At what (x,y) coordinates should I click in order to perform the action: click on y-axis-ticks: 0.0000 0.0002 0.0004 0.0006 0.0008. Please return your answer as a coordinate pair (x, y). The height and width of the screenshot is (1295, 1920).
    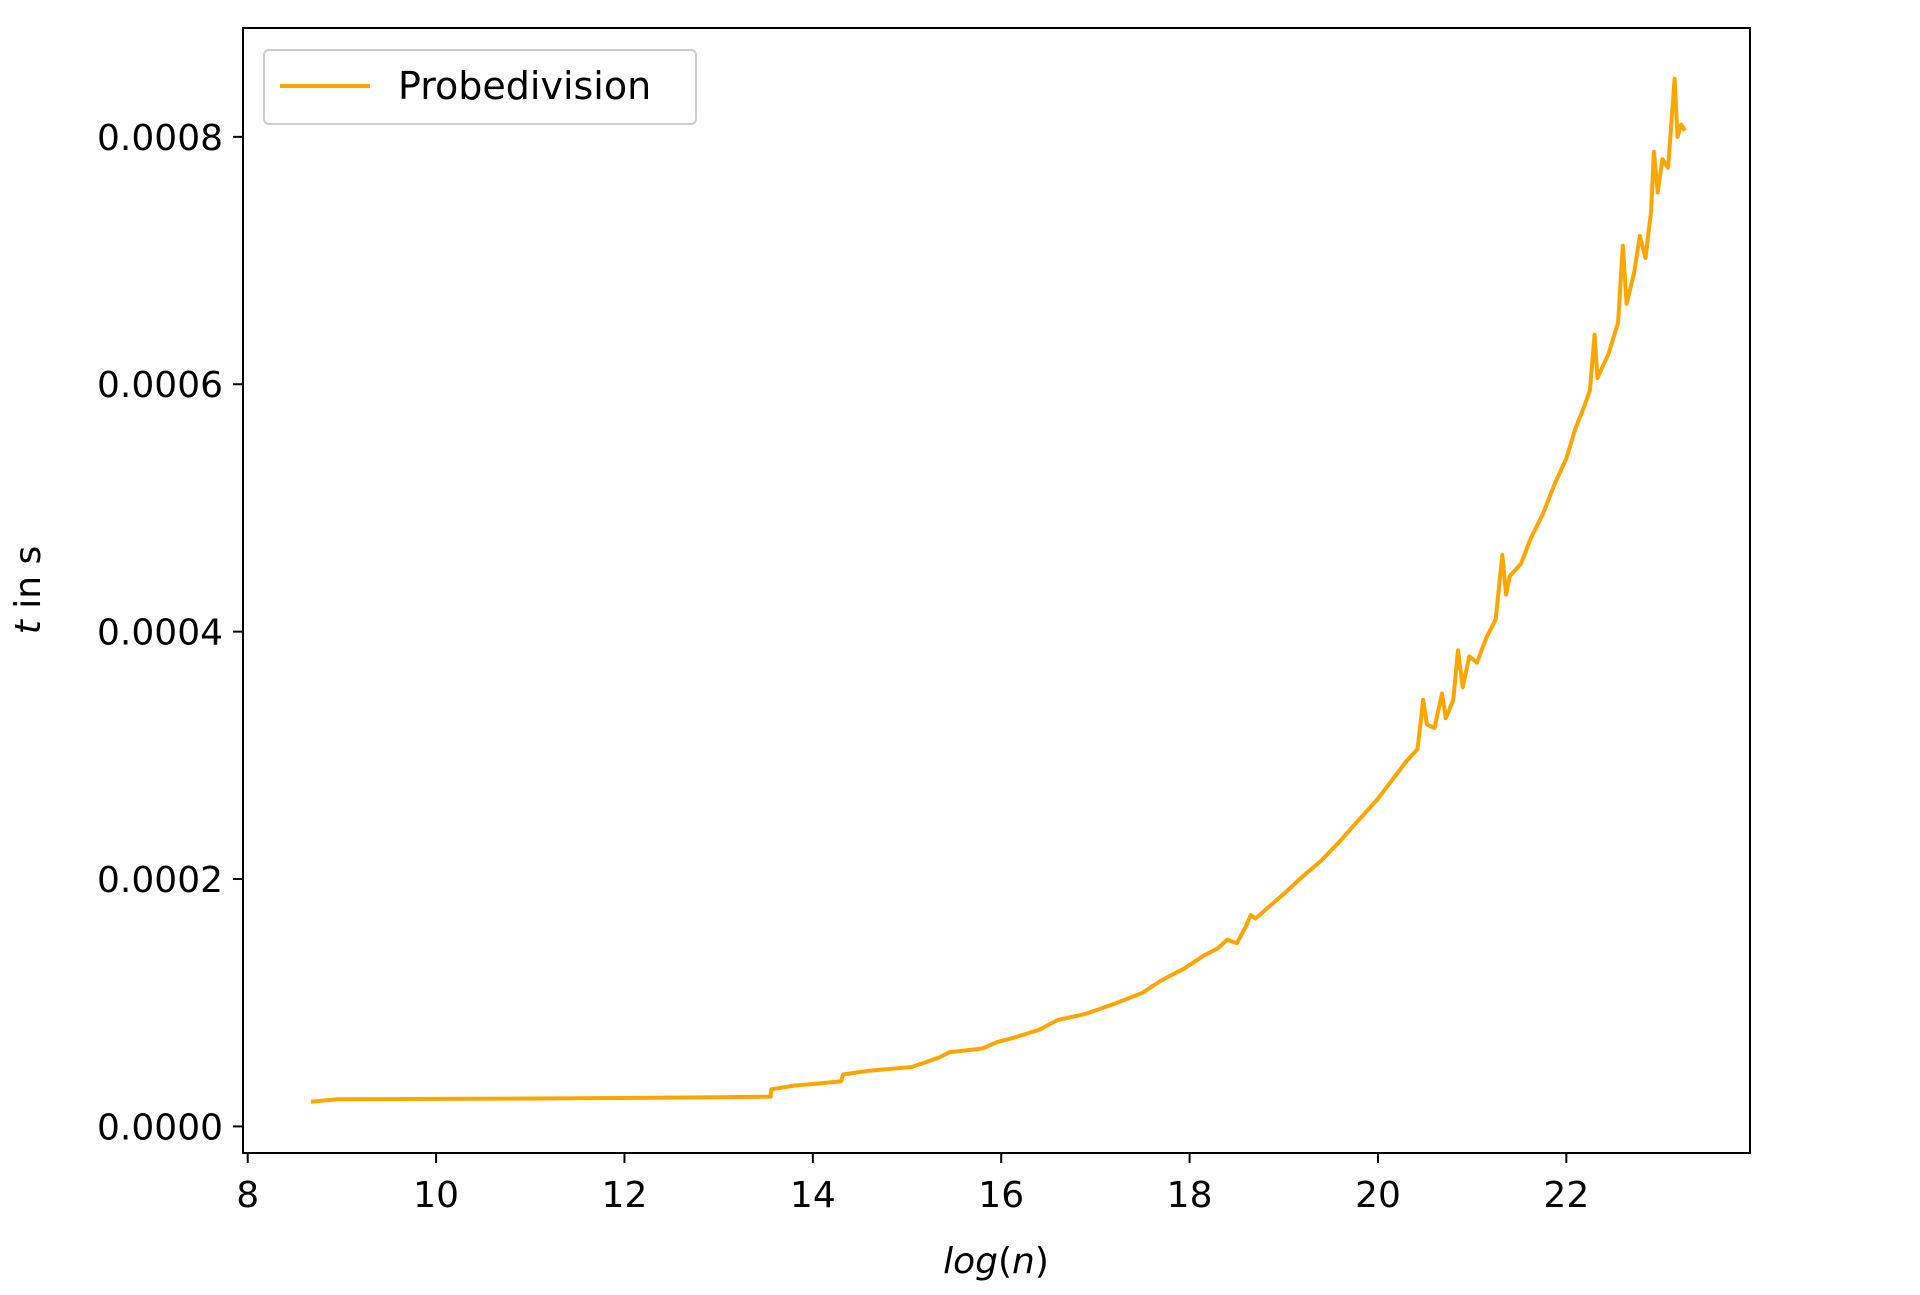
    Looking at the image, I should click on (170, 633).